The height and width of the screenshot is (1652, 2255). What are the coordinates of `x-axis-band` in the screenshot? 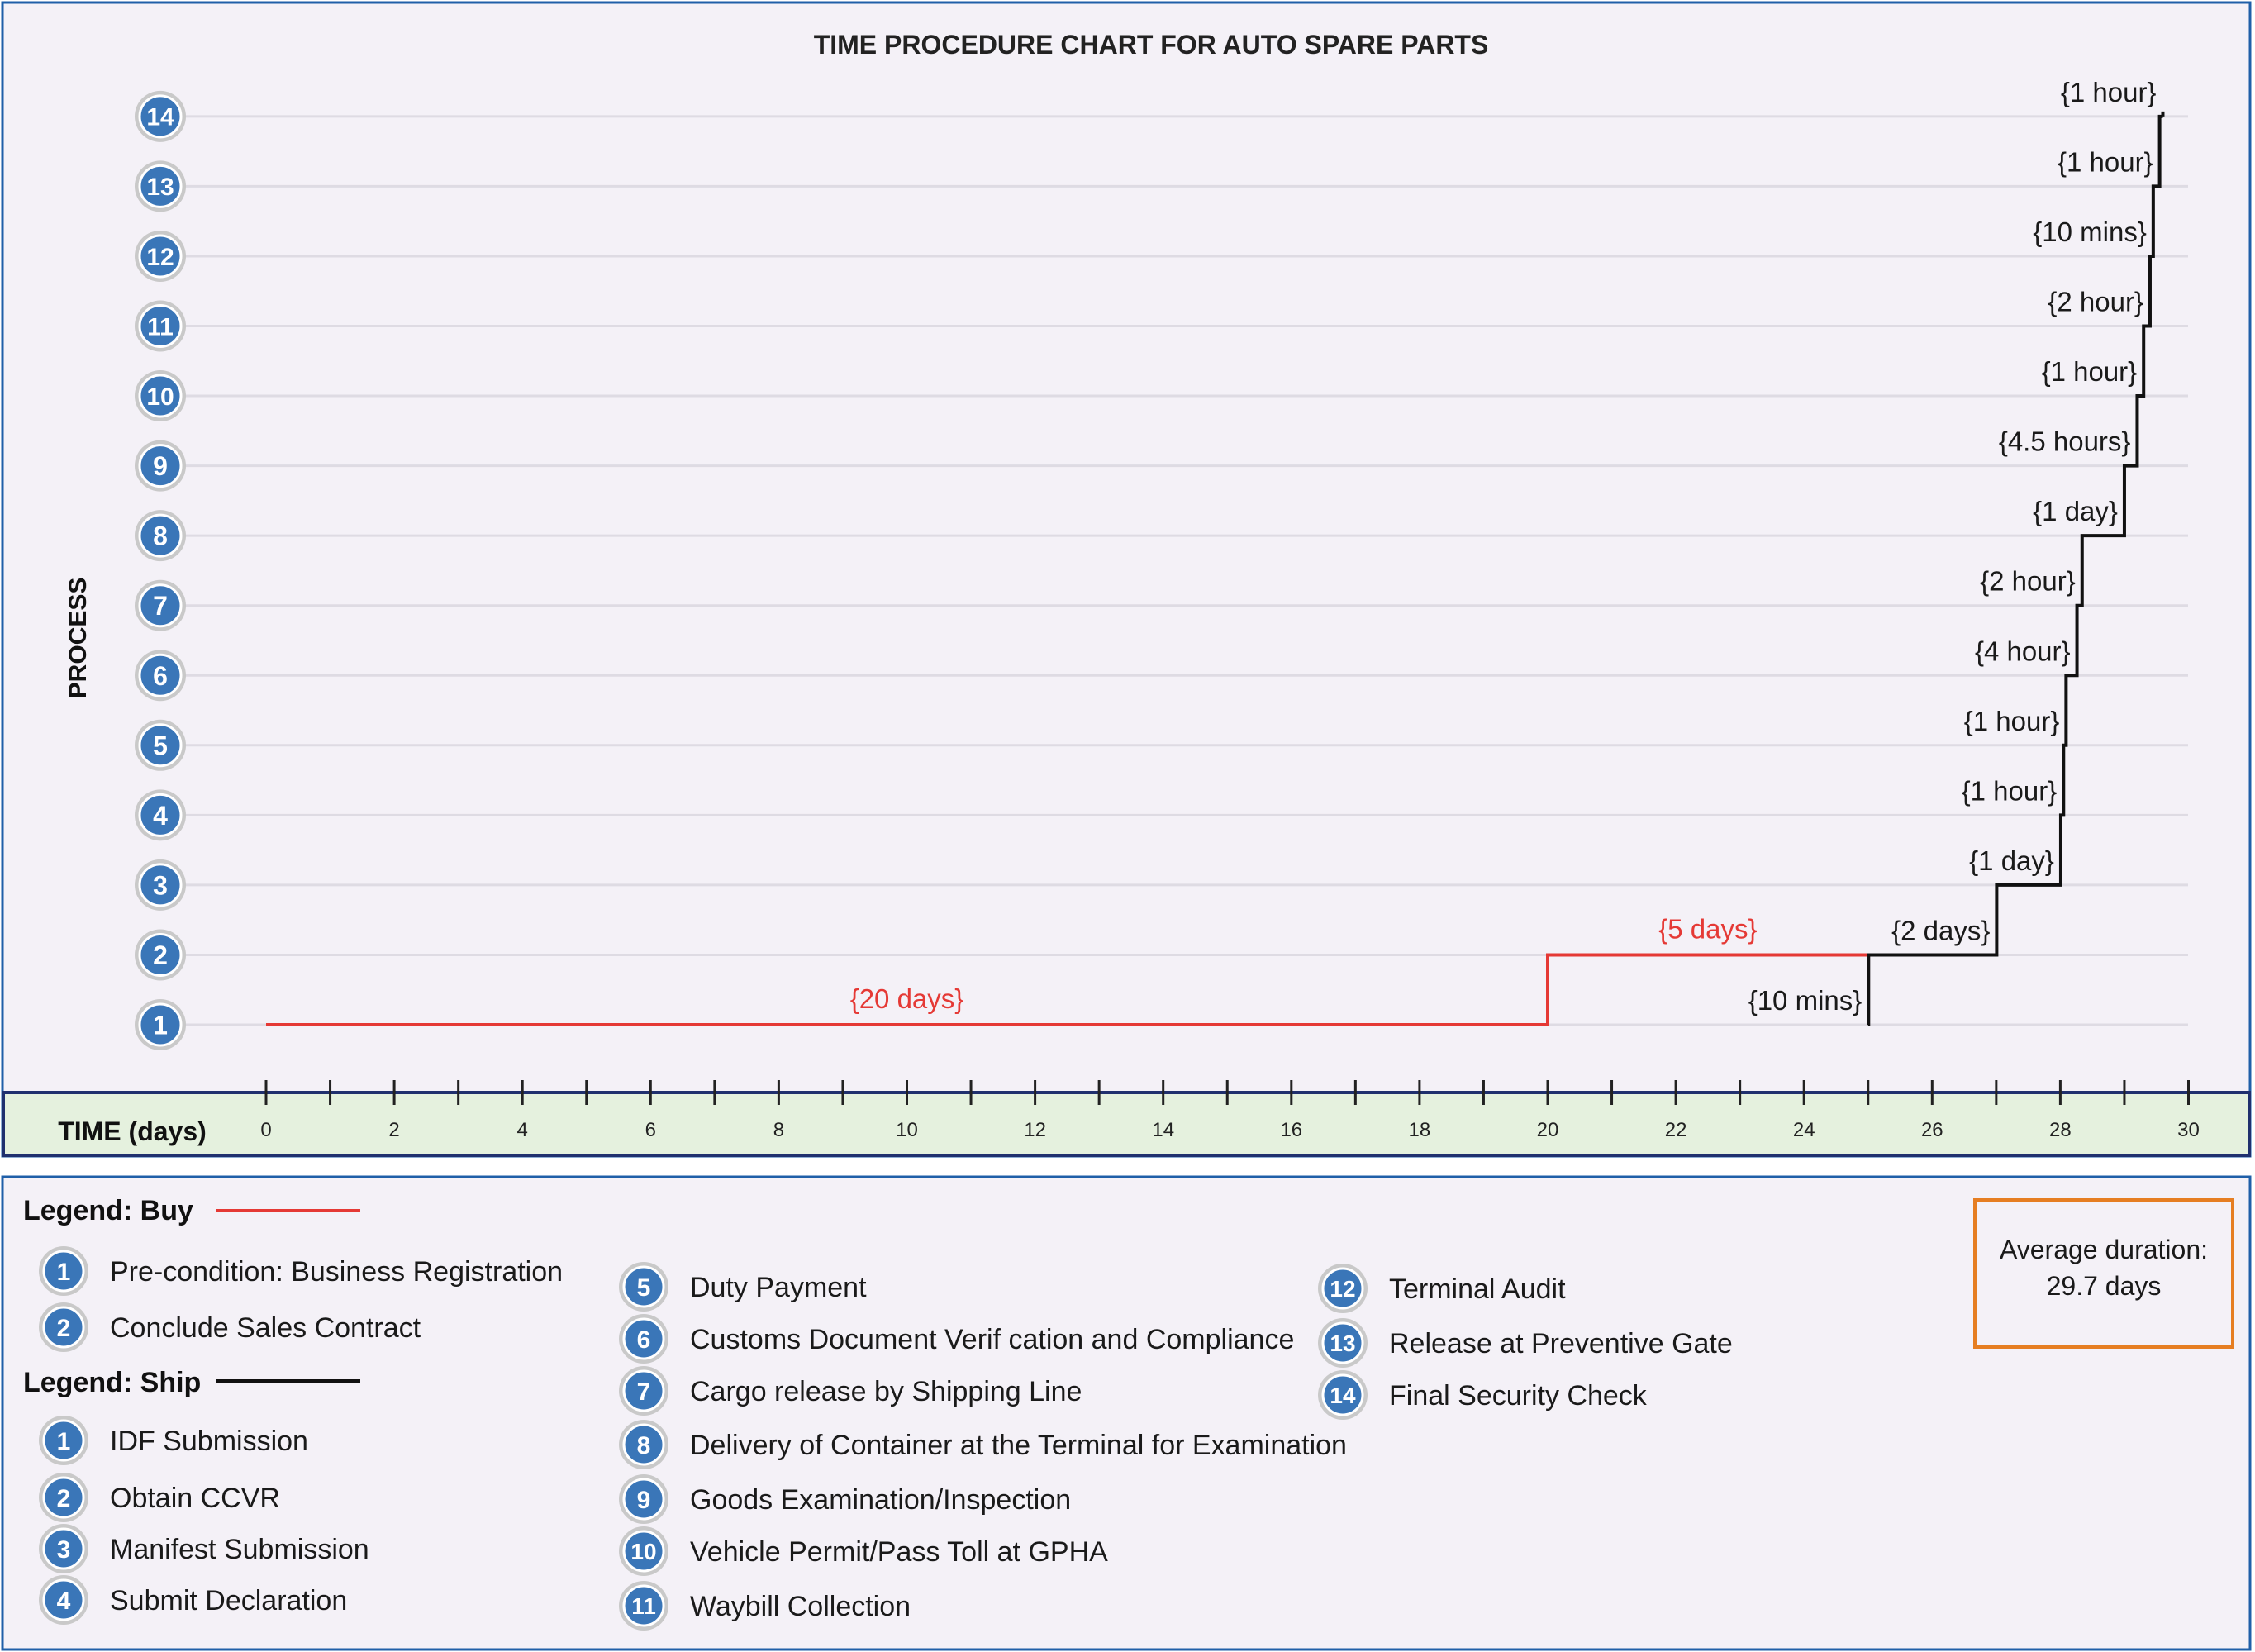 It's located at (1126, 1124).